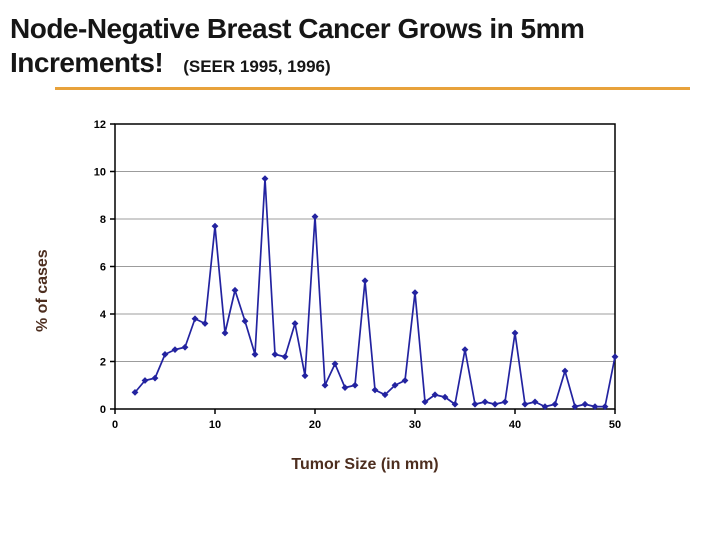 The image size is (720, 540). What do you see at coordinates (42, 290) in the screenshot?
I see `y-axis-title: % of cases` at bounding box center [42, 290].